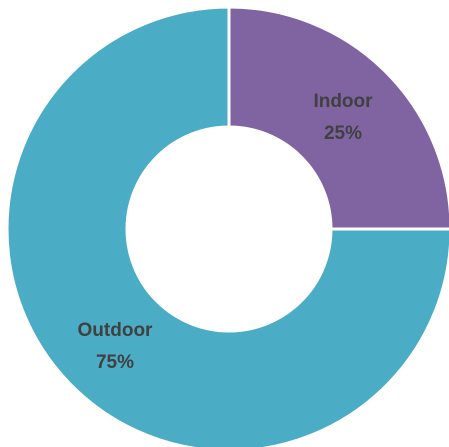 The height and width of the screenshot is (447, 449). I want to click on slice-value-indoor: 25%, so click(343, 133).